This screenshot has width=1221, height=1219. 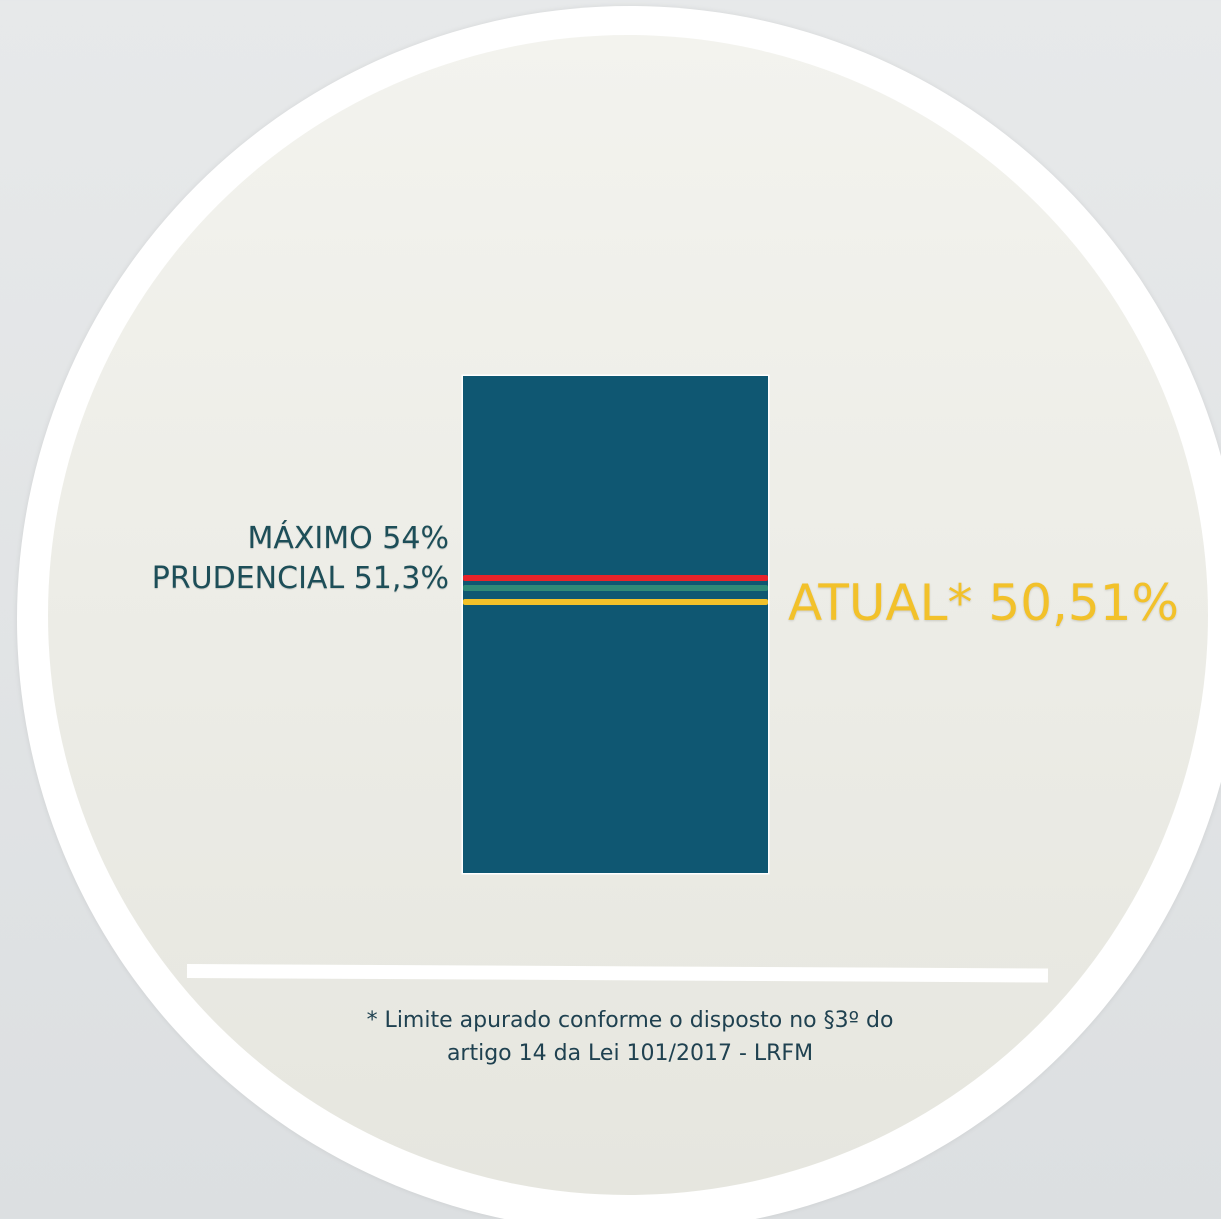 What do you see at coordinates (615, 624) in the screenshot?
I see `limit-bar` at bounding box center [615, 624].